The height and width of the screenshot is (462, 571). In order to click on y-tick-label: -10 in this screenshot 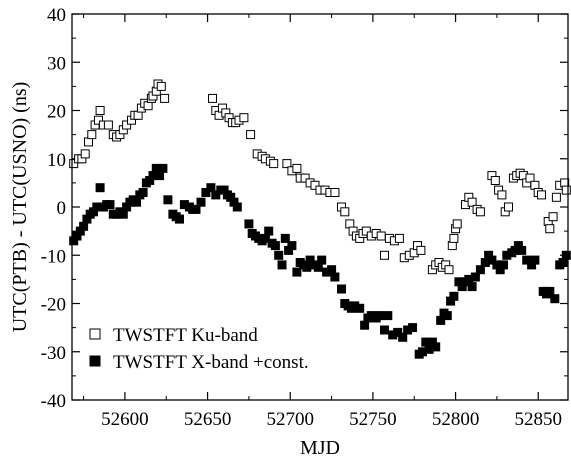, I will do `click(53, 256)`.